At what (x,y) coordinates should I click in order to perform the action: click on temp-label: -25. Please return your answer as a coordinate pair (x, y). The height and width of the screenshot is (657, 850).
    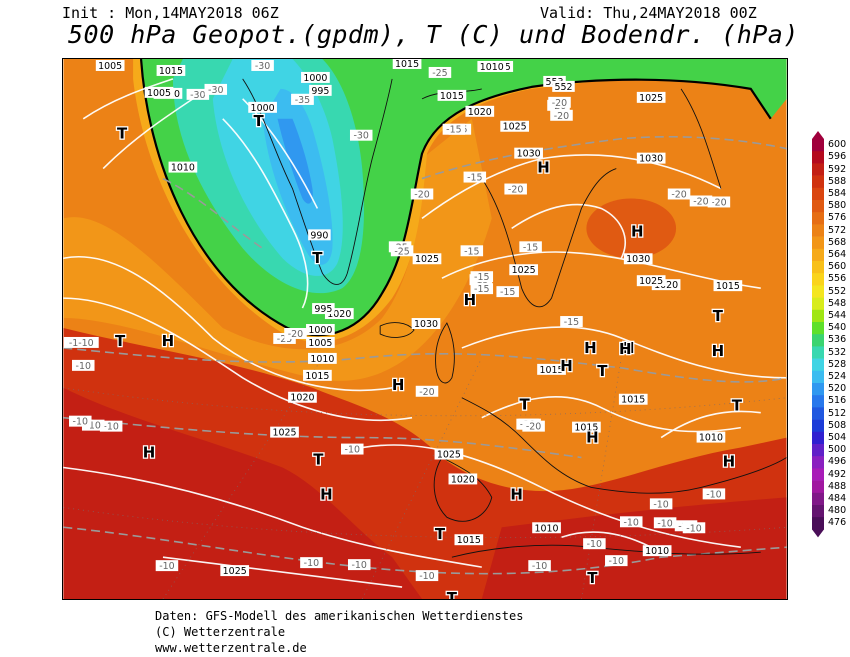
    Looking at the image, I should click on (402, 251).